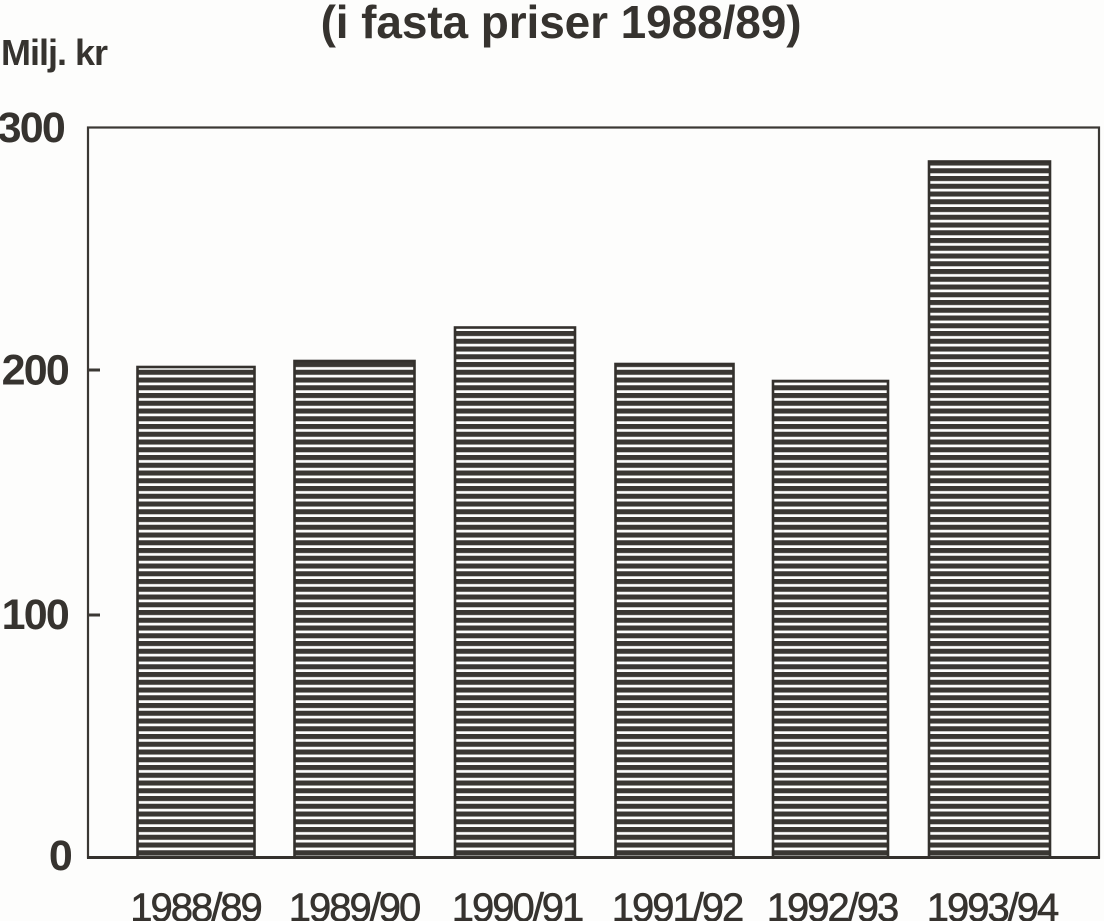  Describe the element at coordinates (832, 903) in the screenshot. I see `svg-text: 1992/93` at that location.